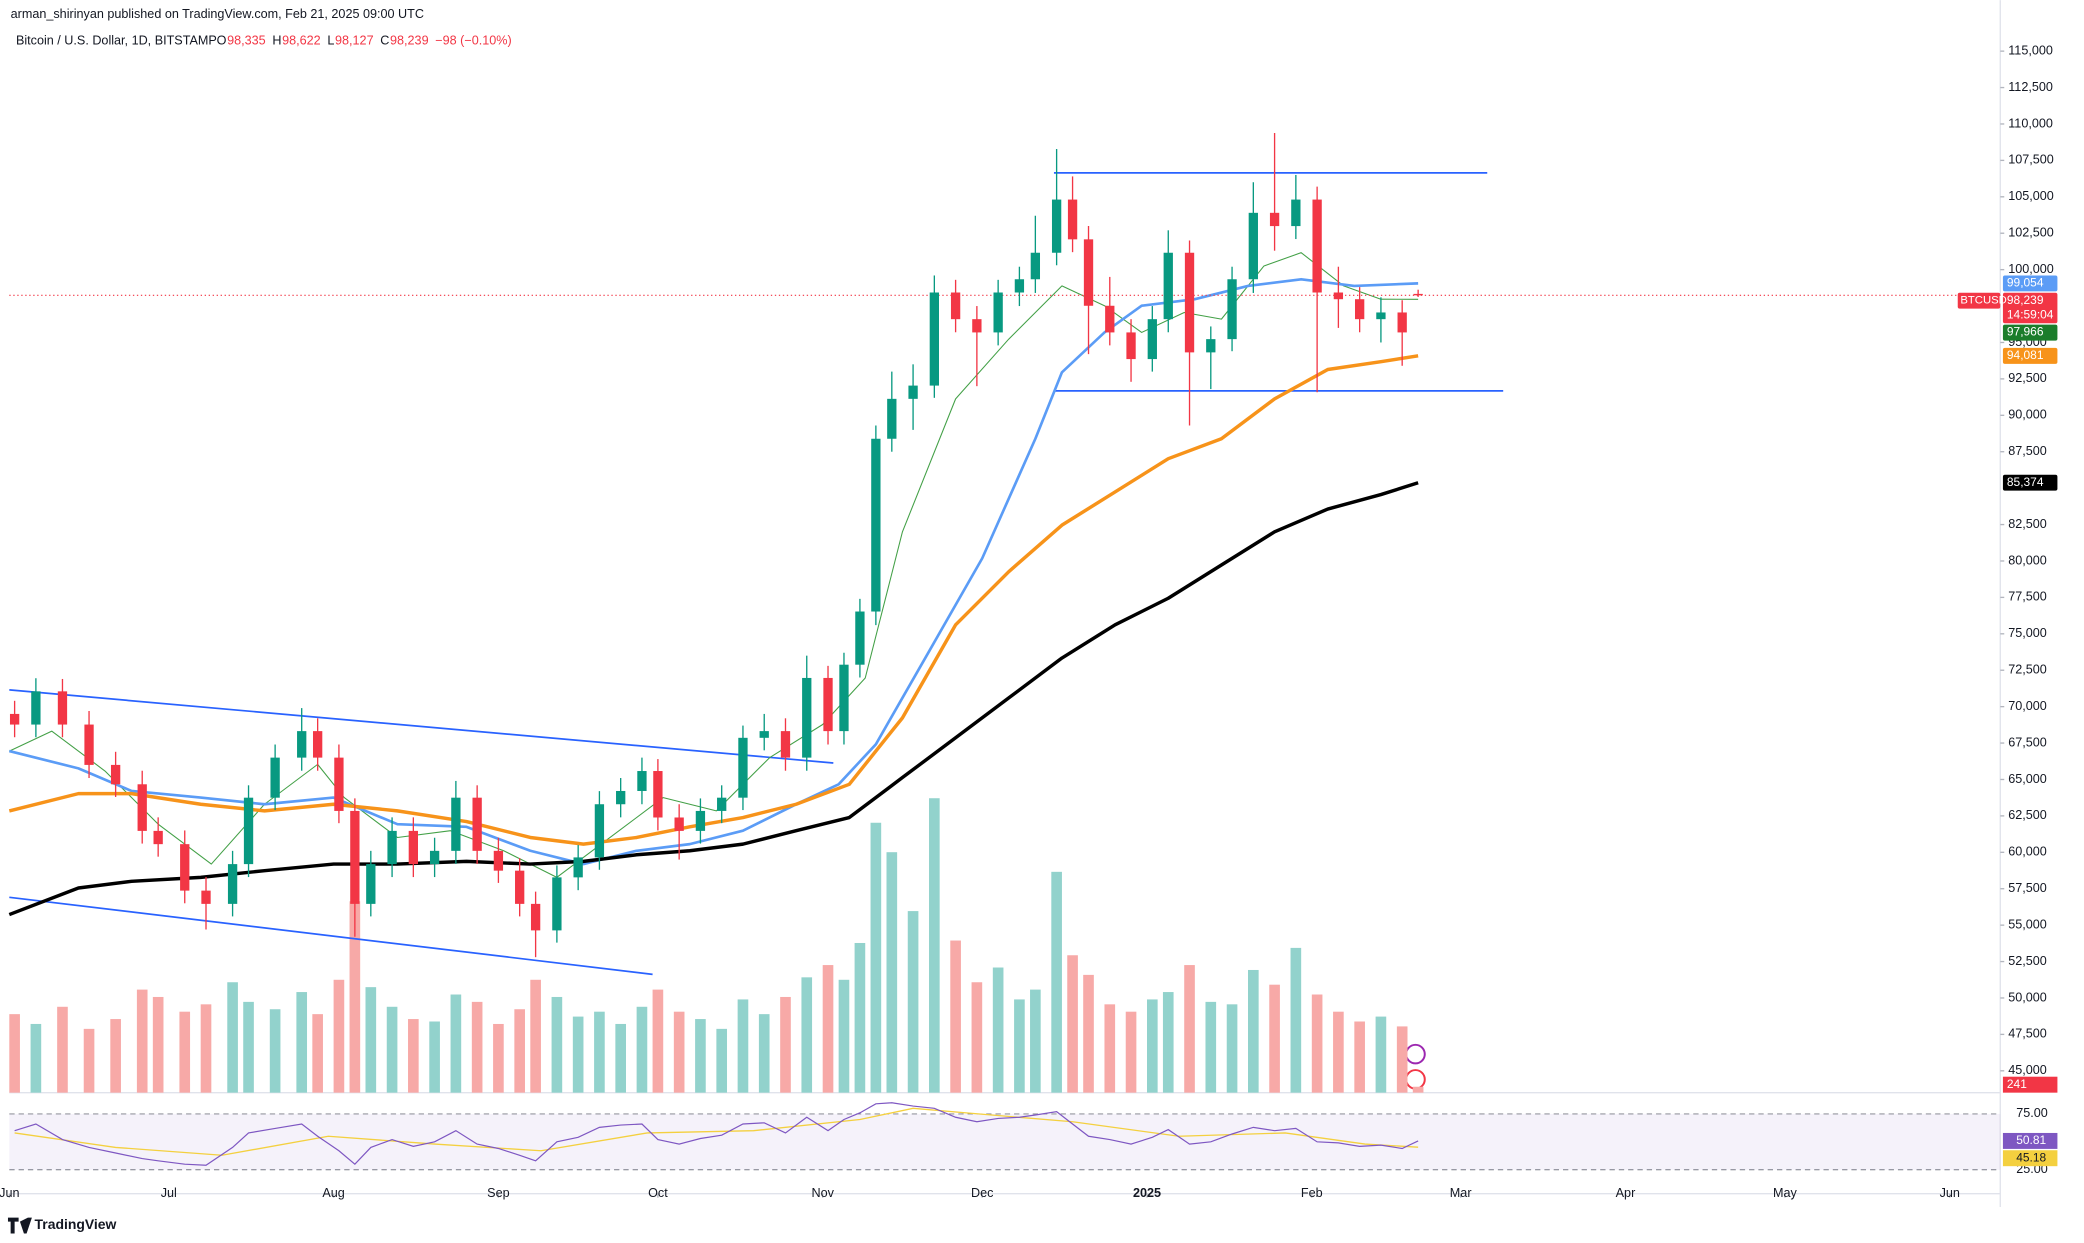 The height and width of the screenshot is (1243, 2084). What do you see at coordinates (2025, 283) in the screenshot?
I see `price-tag-label: 99,054` at bounding box center [2025, 283].